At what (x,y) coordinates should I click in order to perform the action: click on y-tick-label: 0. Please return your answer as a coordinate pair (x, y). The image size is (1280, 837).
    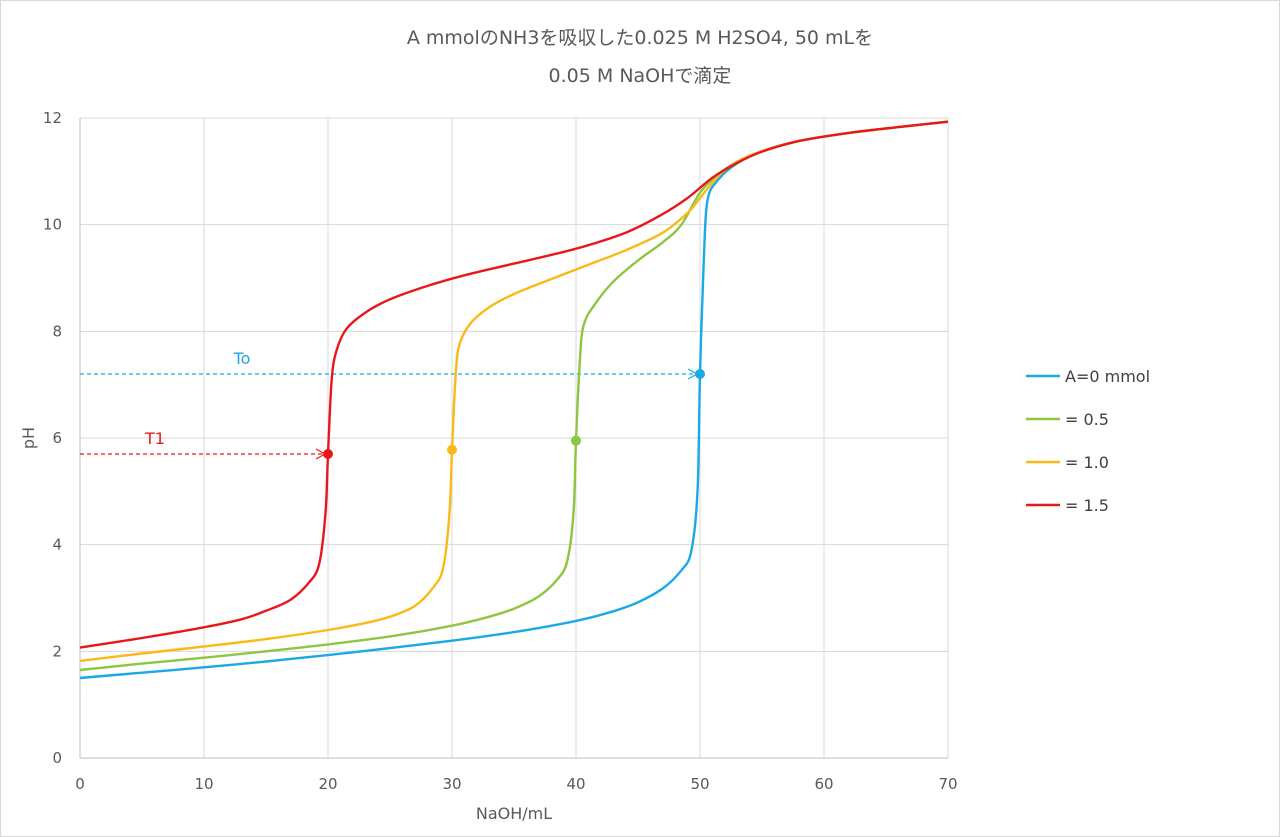
    Looking at the image, I should click on (57, 758).